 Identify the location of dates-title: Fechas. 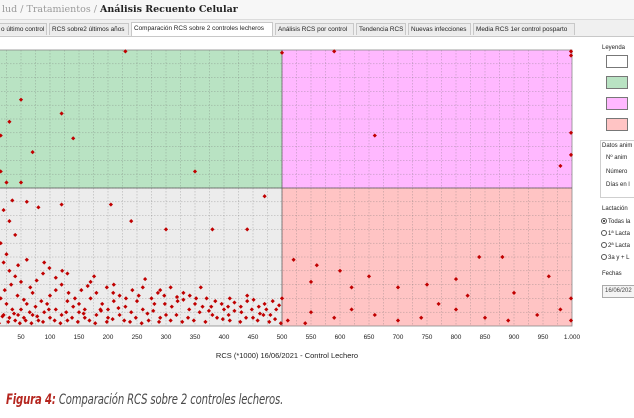
(612, 274).